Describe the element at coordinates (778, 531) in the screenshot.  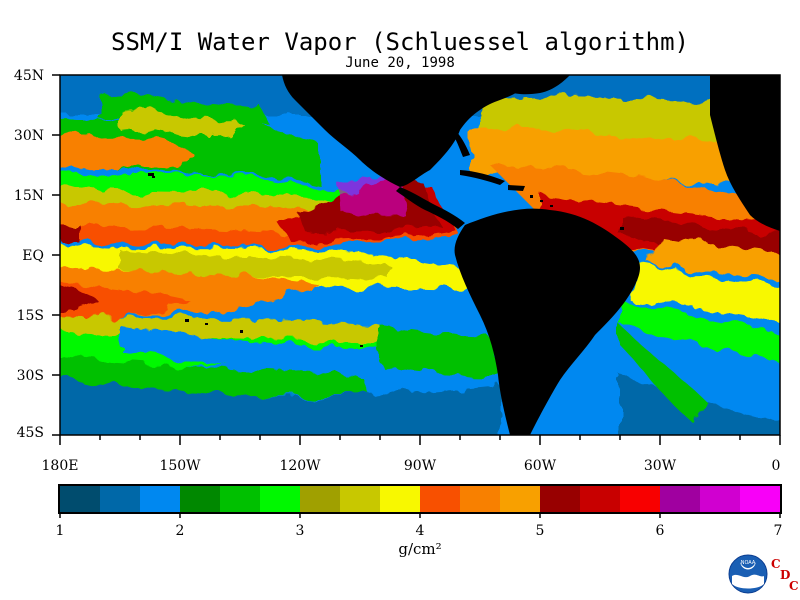
I see `colorbar-tick-7: 7` at that location.